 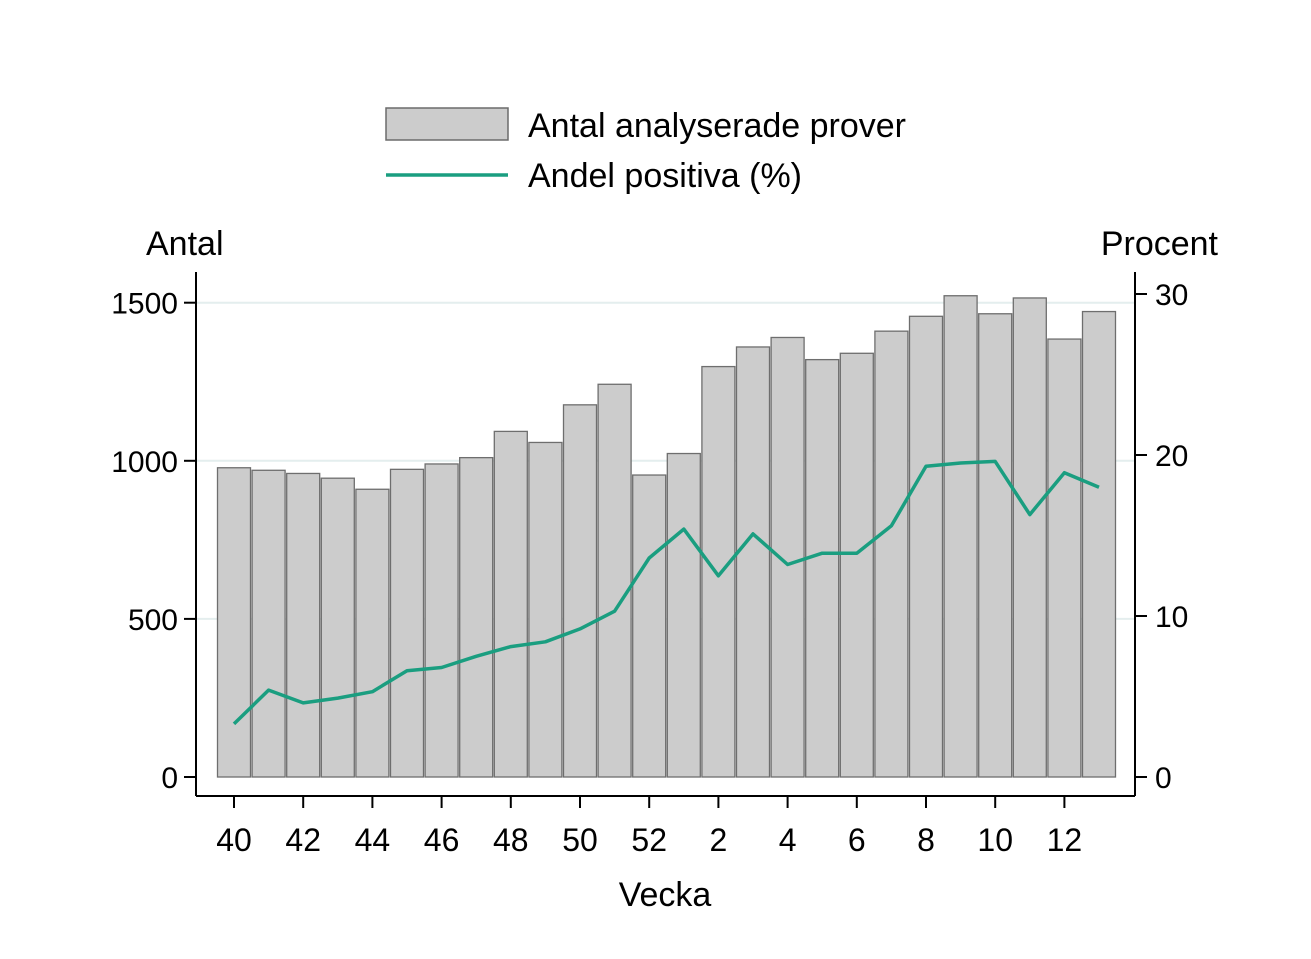 I want to click on x-tick-label: 12, so click(x=1065, y=840).